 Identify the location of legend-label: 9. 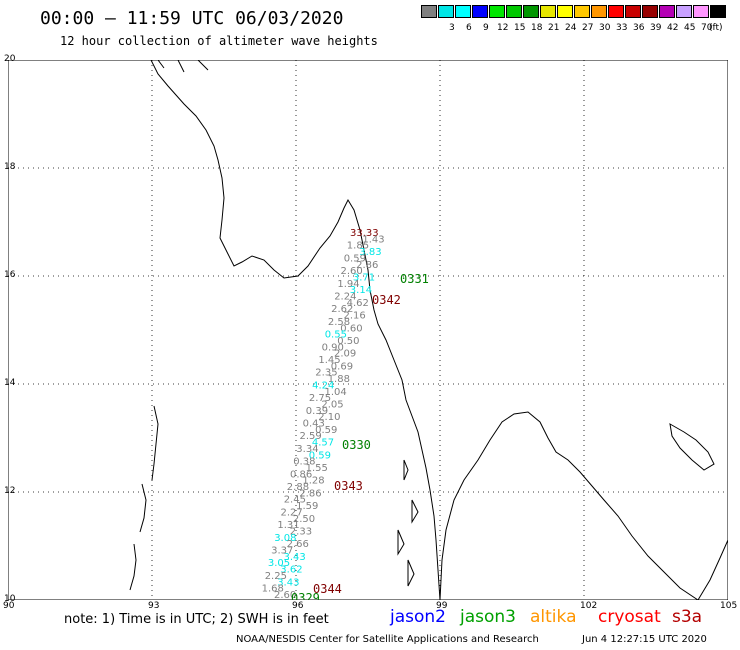
(486, 28).